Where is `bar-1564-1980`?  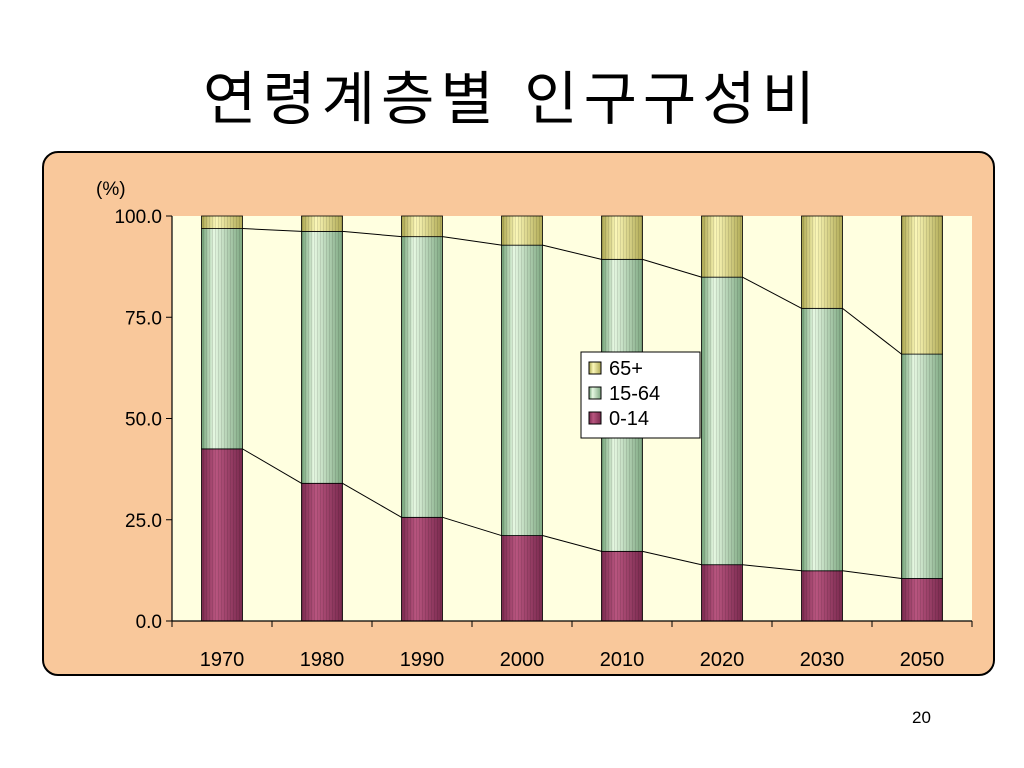
bar-1564-1980 is located at coordinates (322, 357).